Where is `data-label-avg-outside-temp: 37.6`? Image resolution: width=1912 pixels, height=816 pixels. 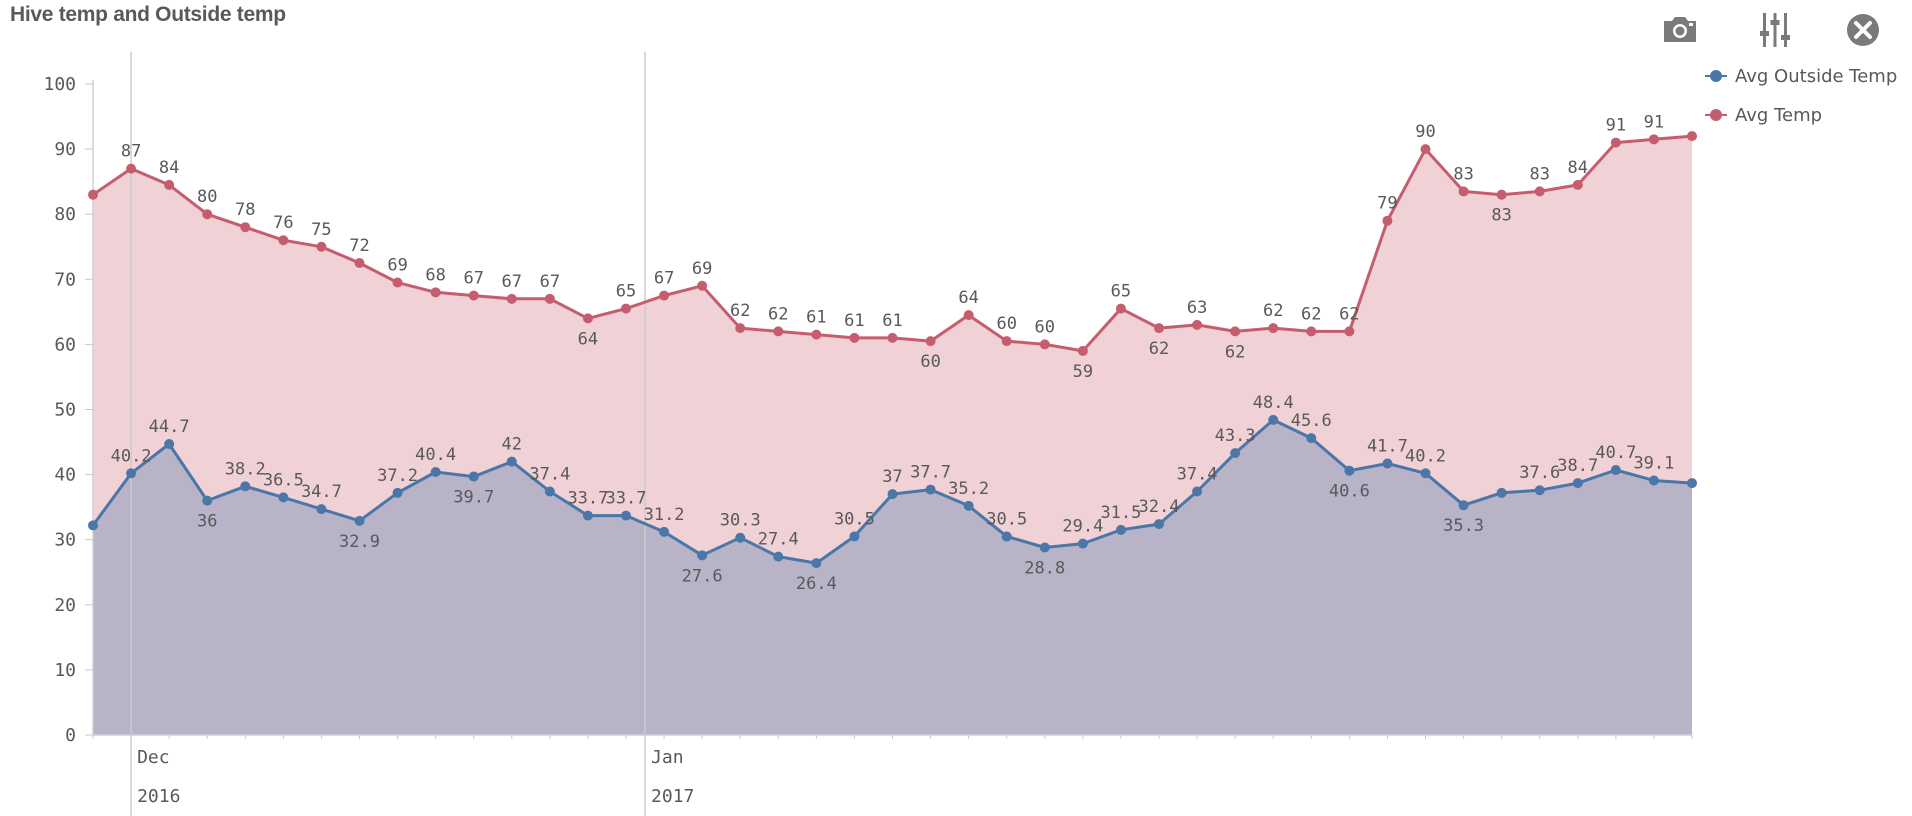 data-label-avg-outside-temp: 37.6 is located at coordinates (1539, 473).